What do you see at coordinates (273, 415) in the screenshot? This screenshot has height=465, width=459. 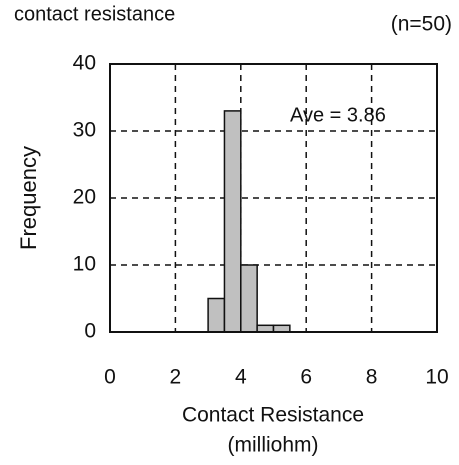 I see `x-axis-label: Contact Resistance` at bounding box center [273, 415].